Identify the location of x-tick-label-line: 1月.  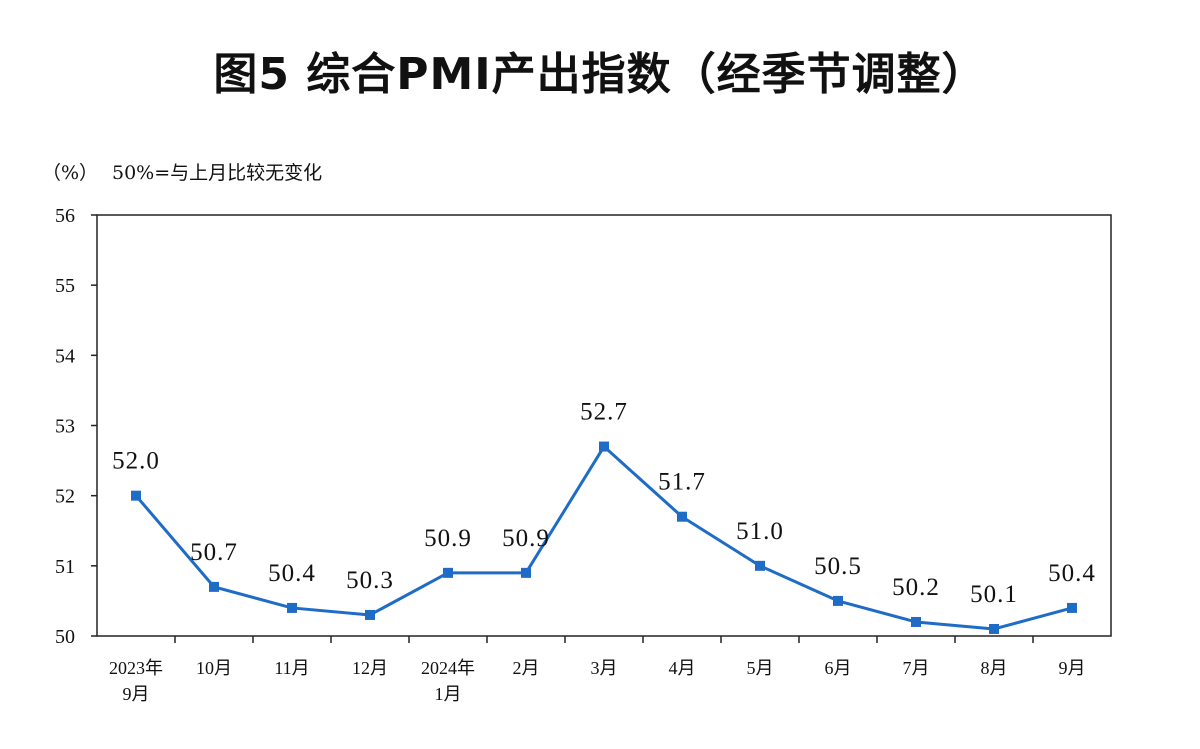
(448, 694).